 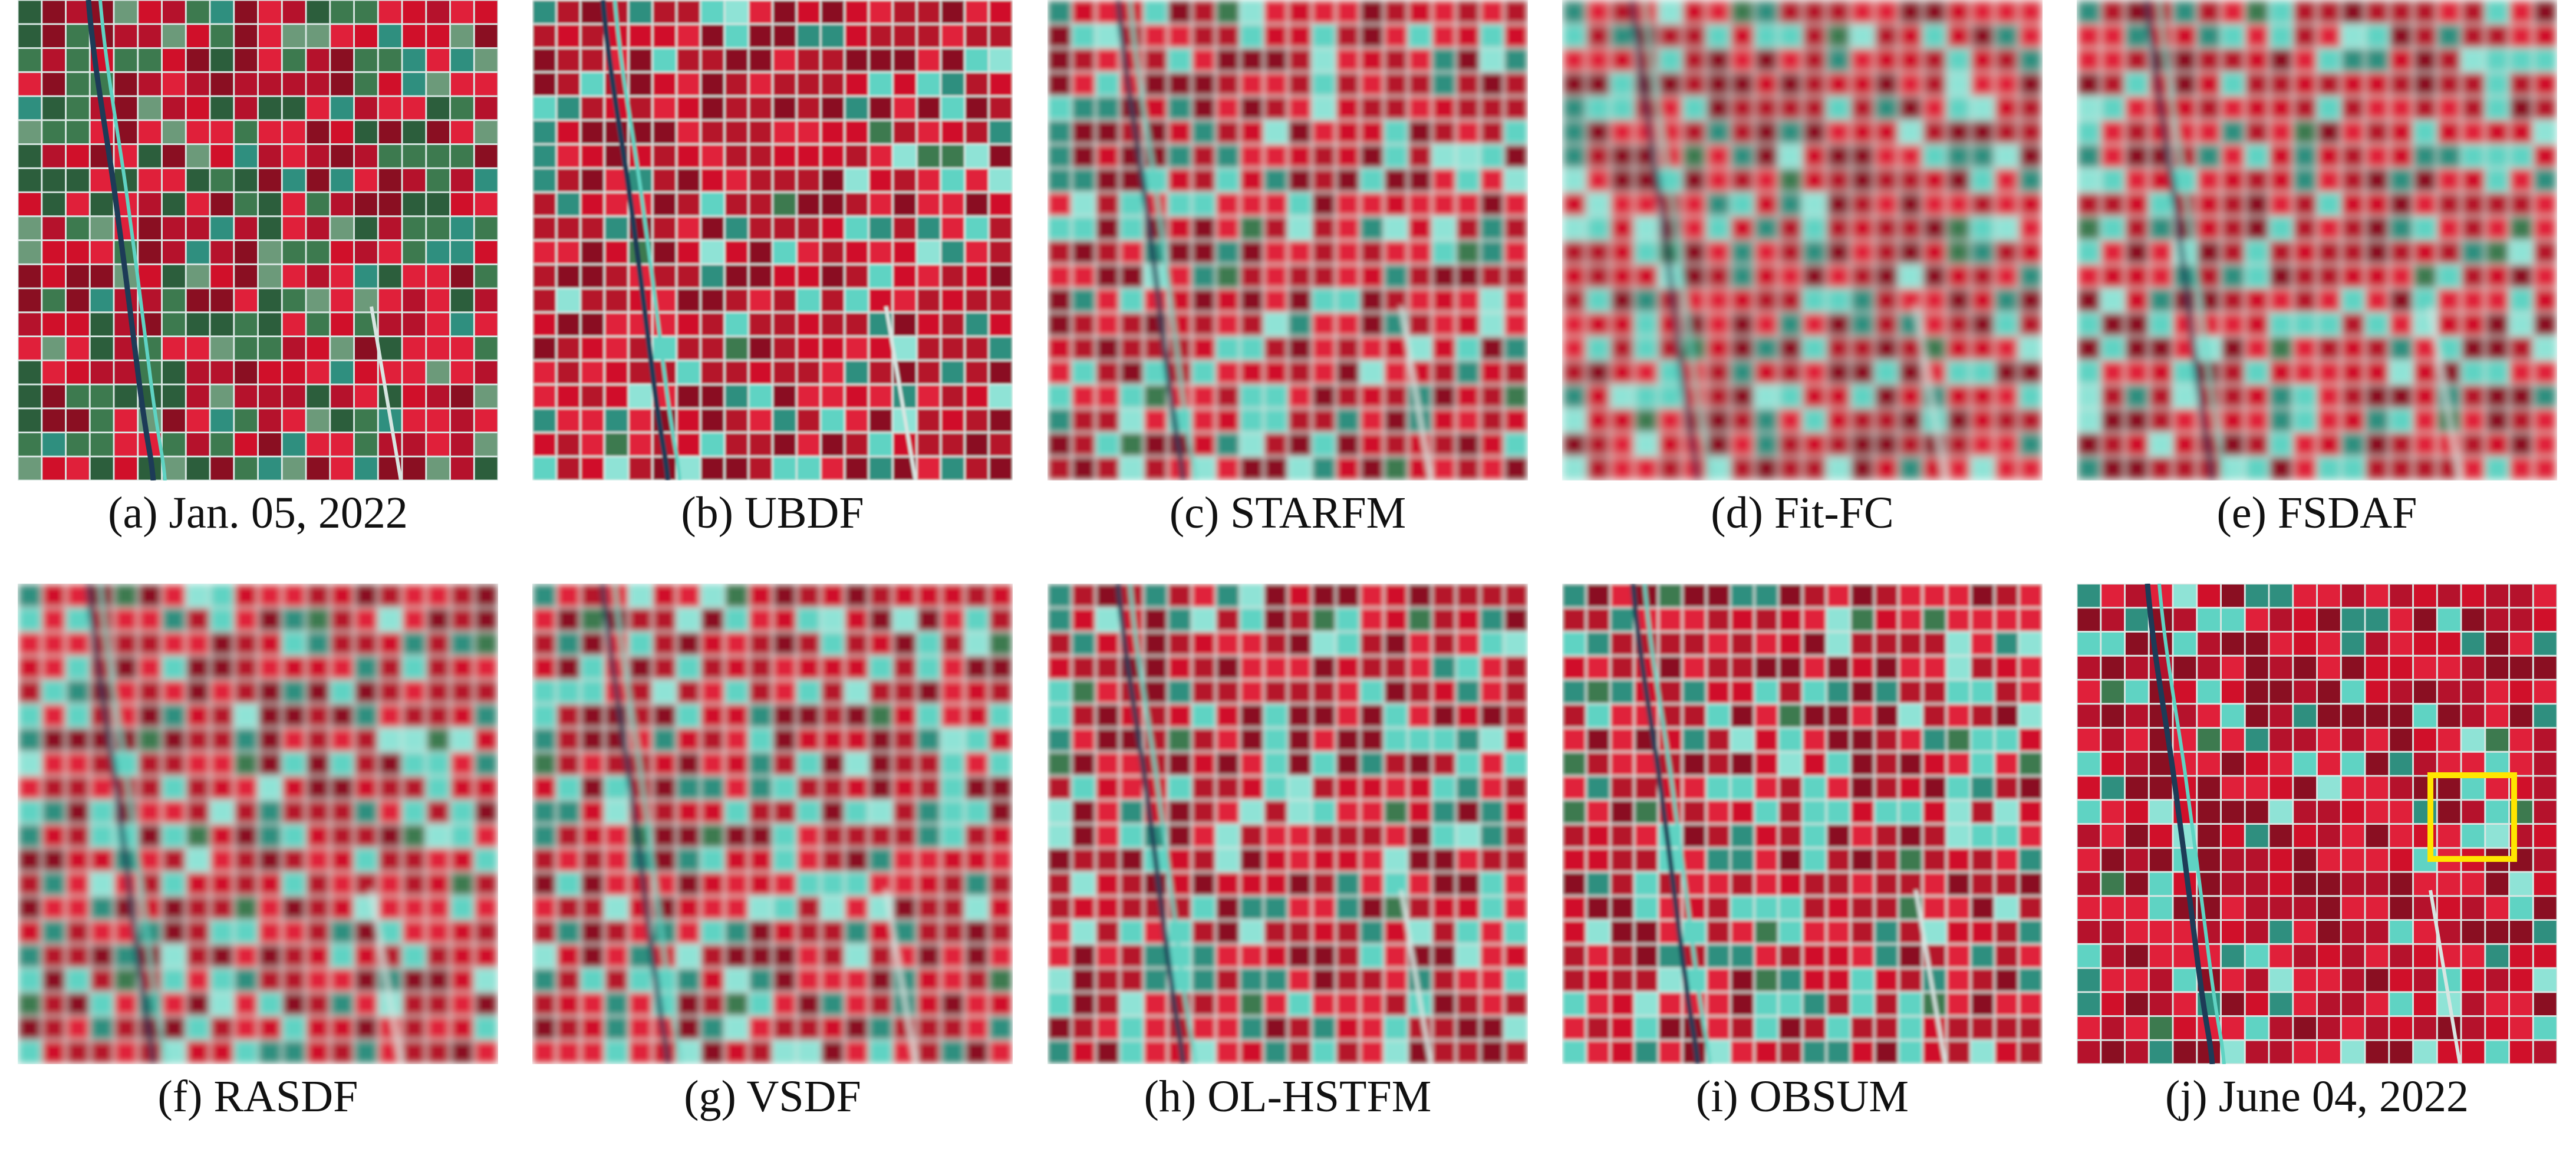 I want to click on satellite-image-i, so click(x=1802, y=824).